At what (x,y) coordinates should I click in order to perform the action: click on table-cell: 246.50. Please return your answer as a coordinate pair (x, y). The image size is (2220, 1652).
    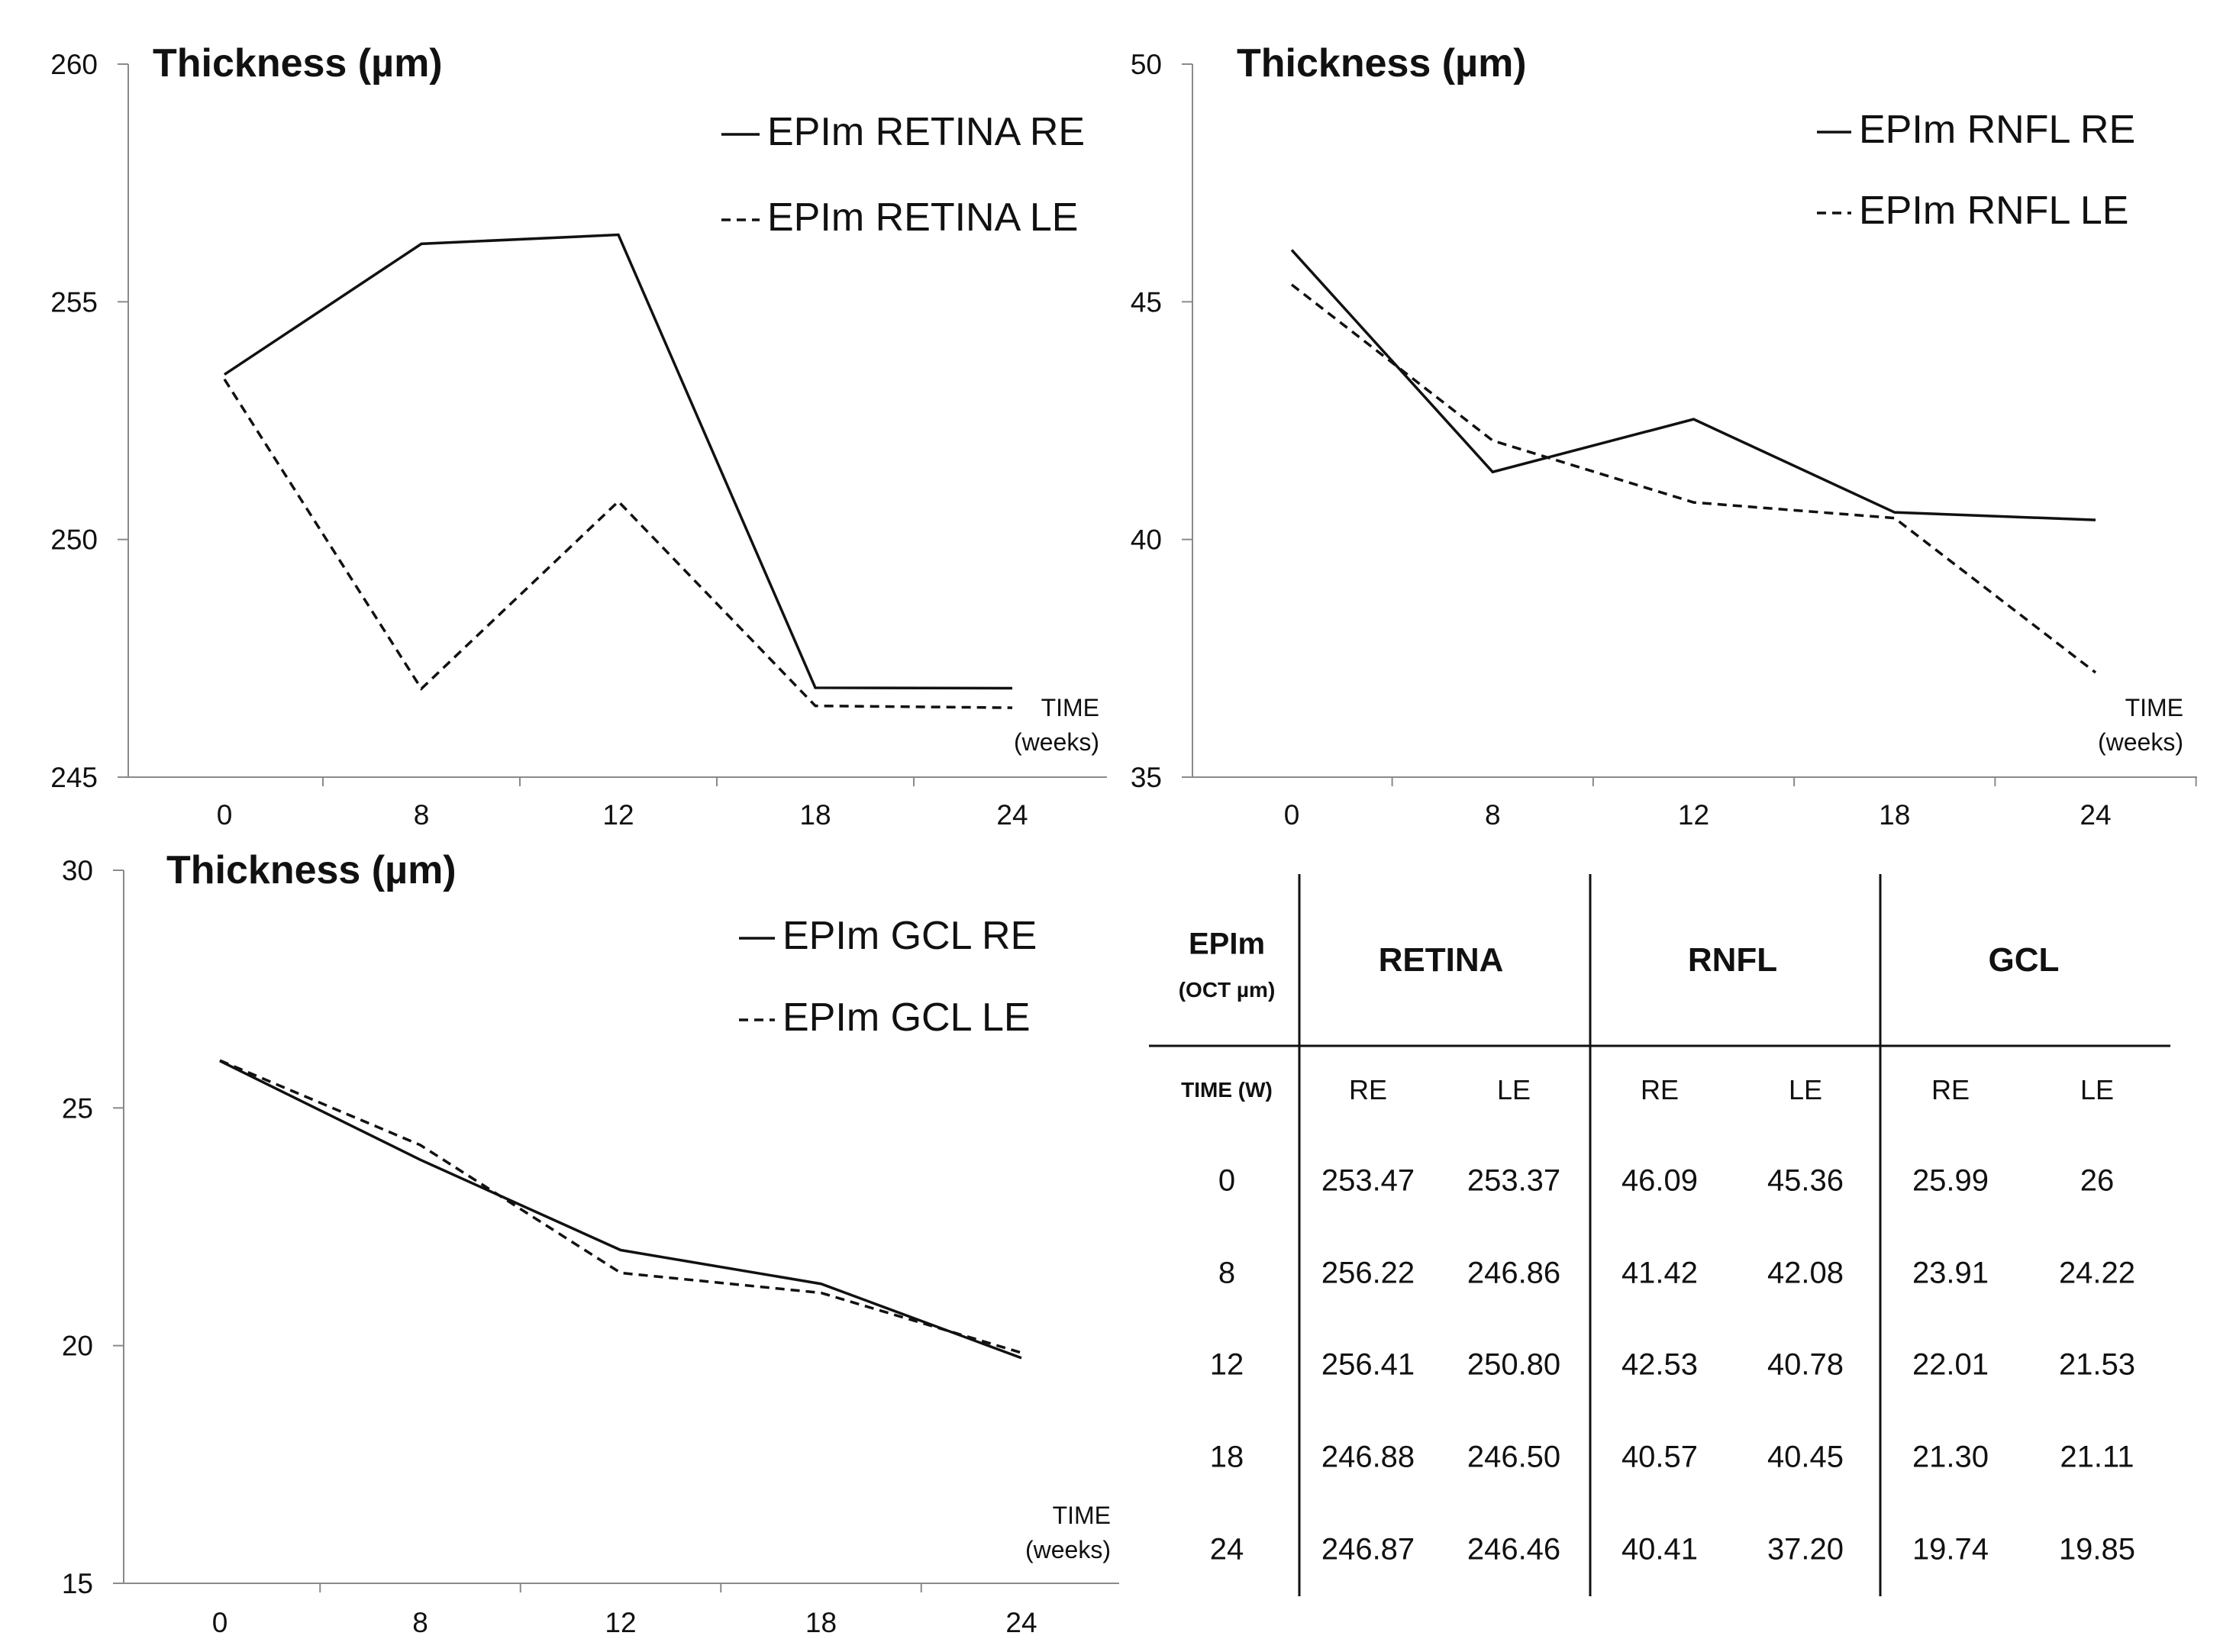
    Looking at the image, I should click on (1514, 1457).